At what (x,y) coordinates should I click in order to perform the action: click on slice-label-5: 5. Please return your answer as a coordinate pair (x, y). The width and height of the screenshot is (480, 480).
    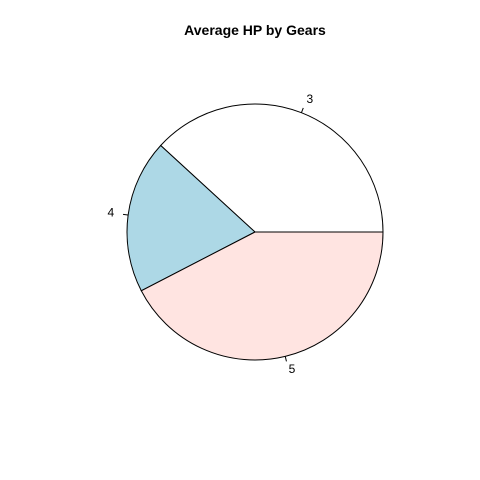
    Looking at the image, I should click on (292, 369).